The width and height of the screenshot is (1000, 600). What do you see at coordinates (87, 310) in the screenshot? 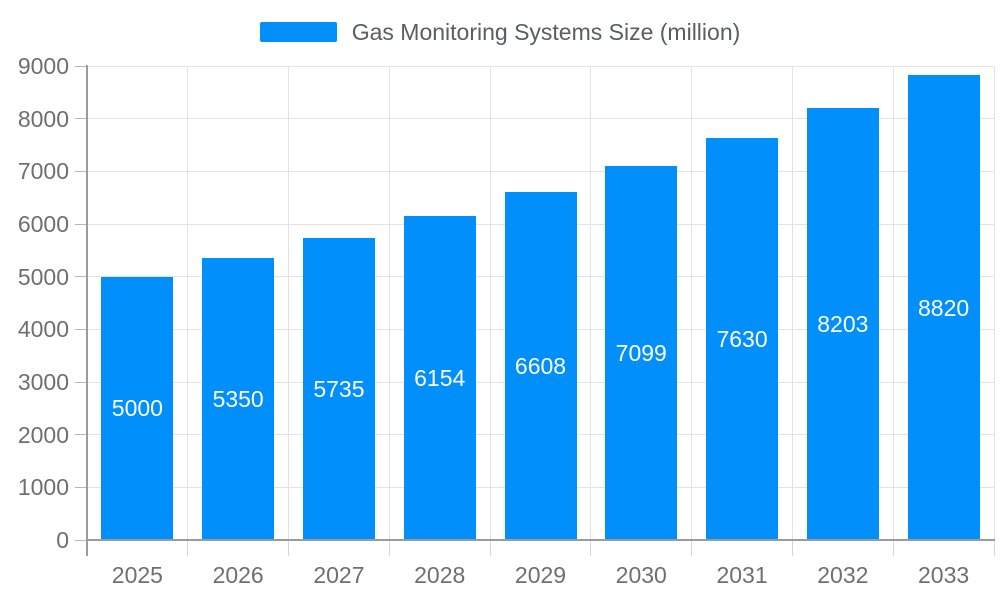
I see `y-axis-line` at bounding box center [87, 310].